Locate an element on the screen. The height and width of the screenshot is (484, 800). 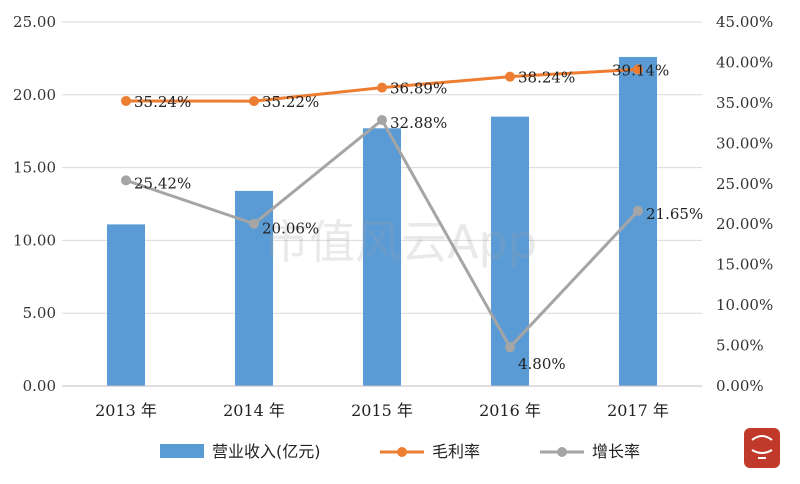
data-label: 20.06% is located at coordinates (290, 229).